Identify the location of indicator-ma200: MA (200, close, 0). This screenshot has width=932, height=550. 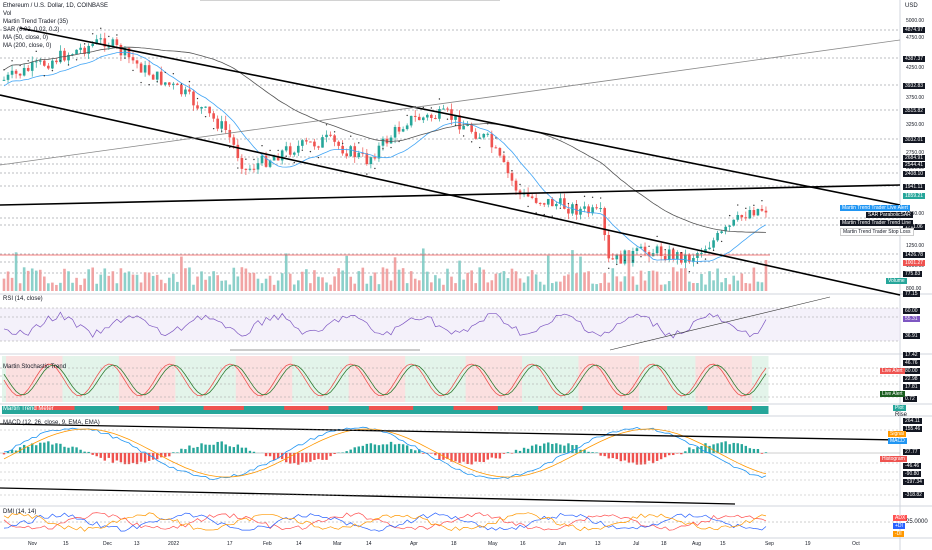
(27, 46).